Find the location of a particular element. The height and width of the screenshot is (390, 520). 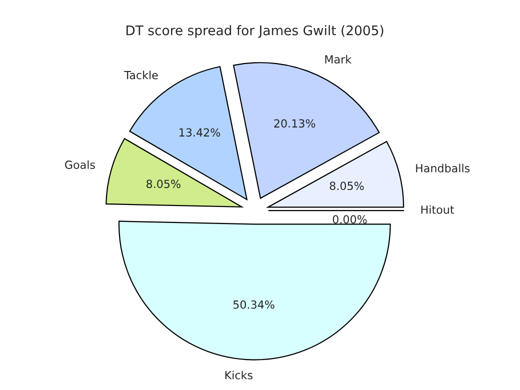

category-label: Hitout is located at coordinates (437, 209).